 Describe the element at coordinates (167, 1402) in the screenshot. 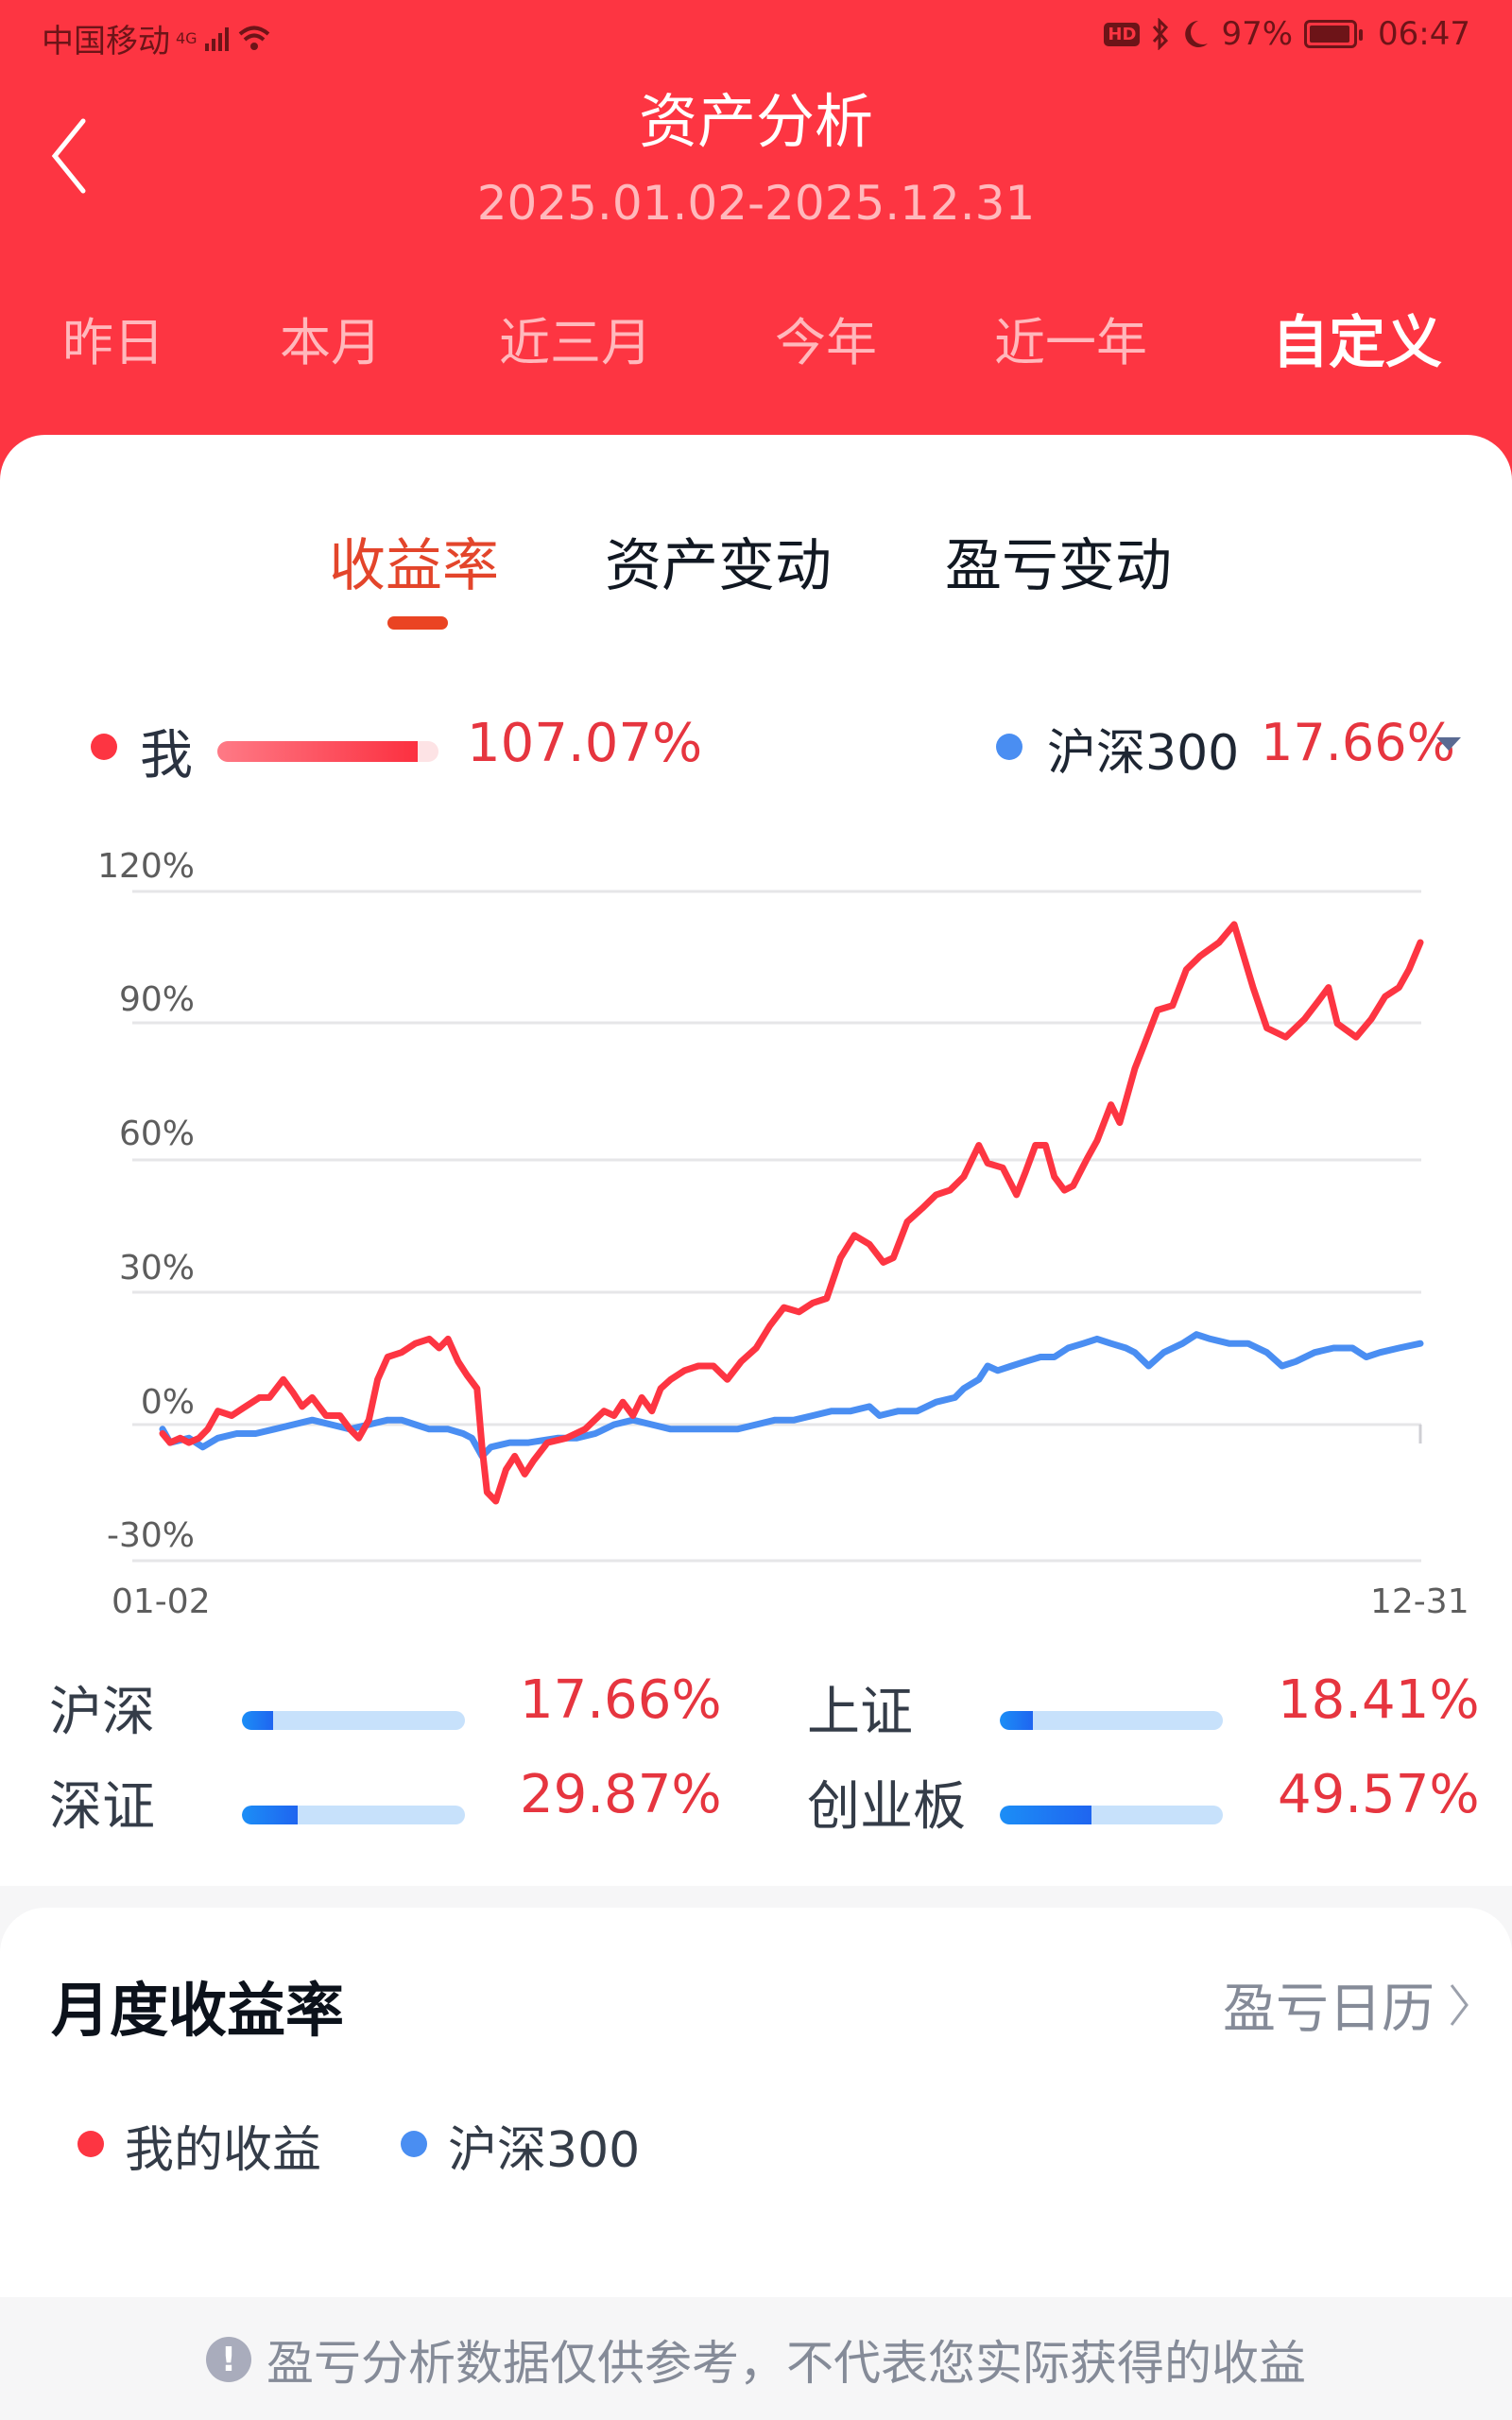

I see `y-tick-label: 0%` at that location.